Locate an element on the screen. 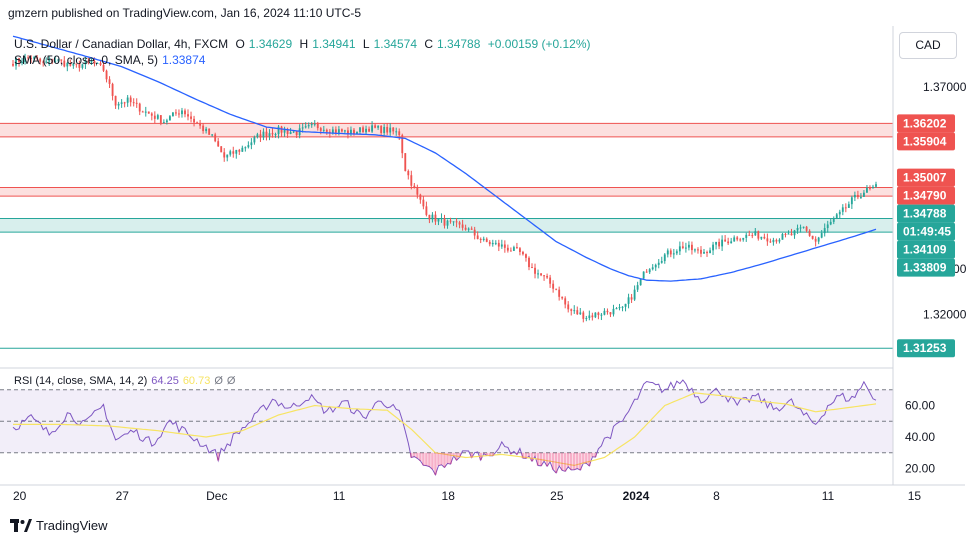  price-tag-last: 1.34788 is located at coordinates (926, 213).